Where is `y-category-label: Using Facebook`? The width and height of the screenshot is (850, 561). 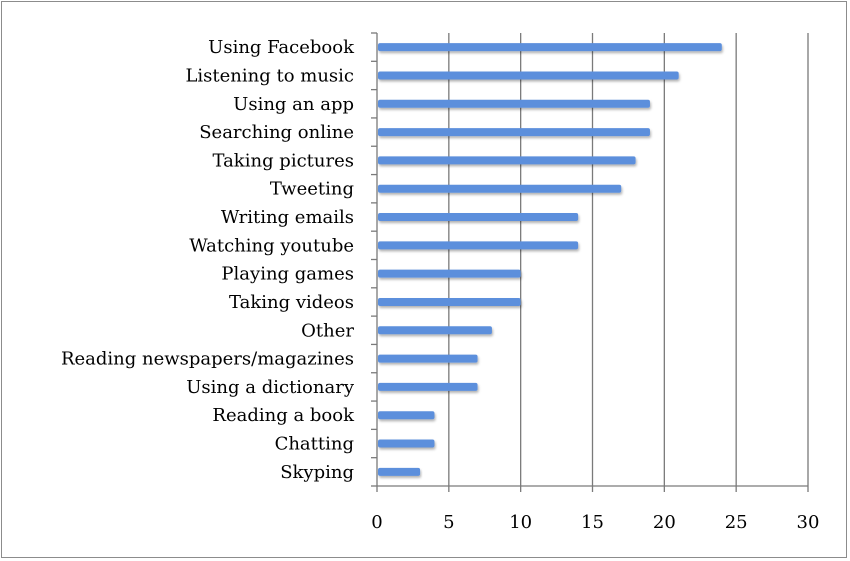
y-category-label: Using Facebook is located at coordinates (281, 47).